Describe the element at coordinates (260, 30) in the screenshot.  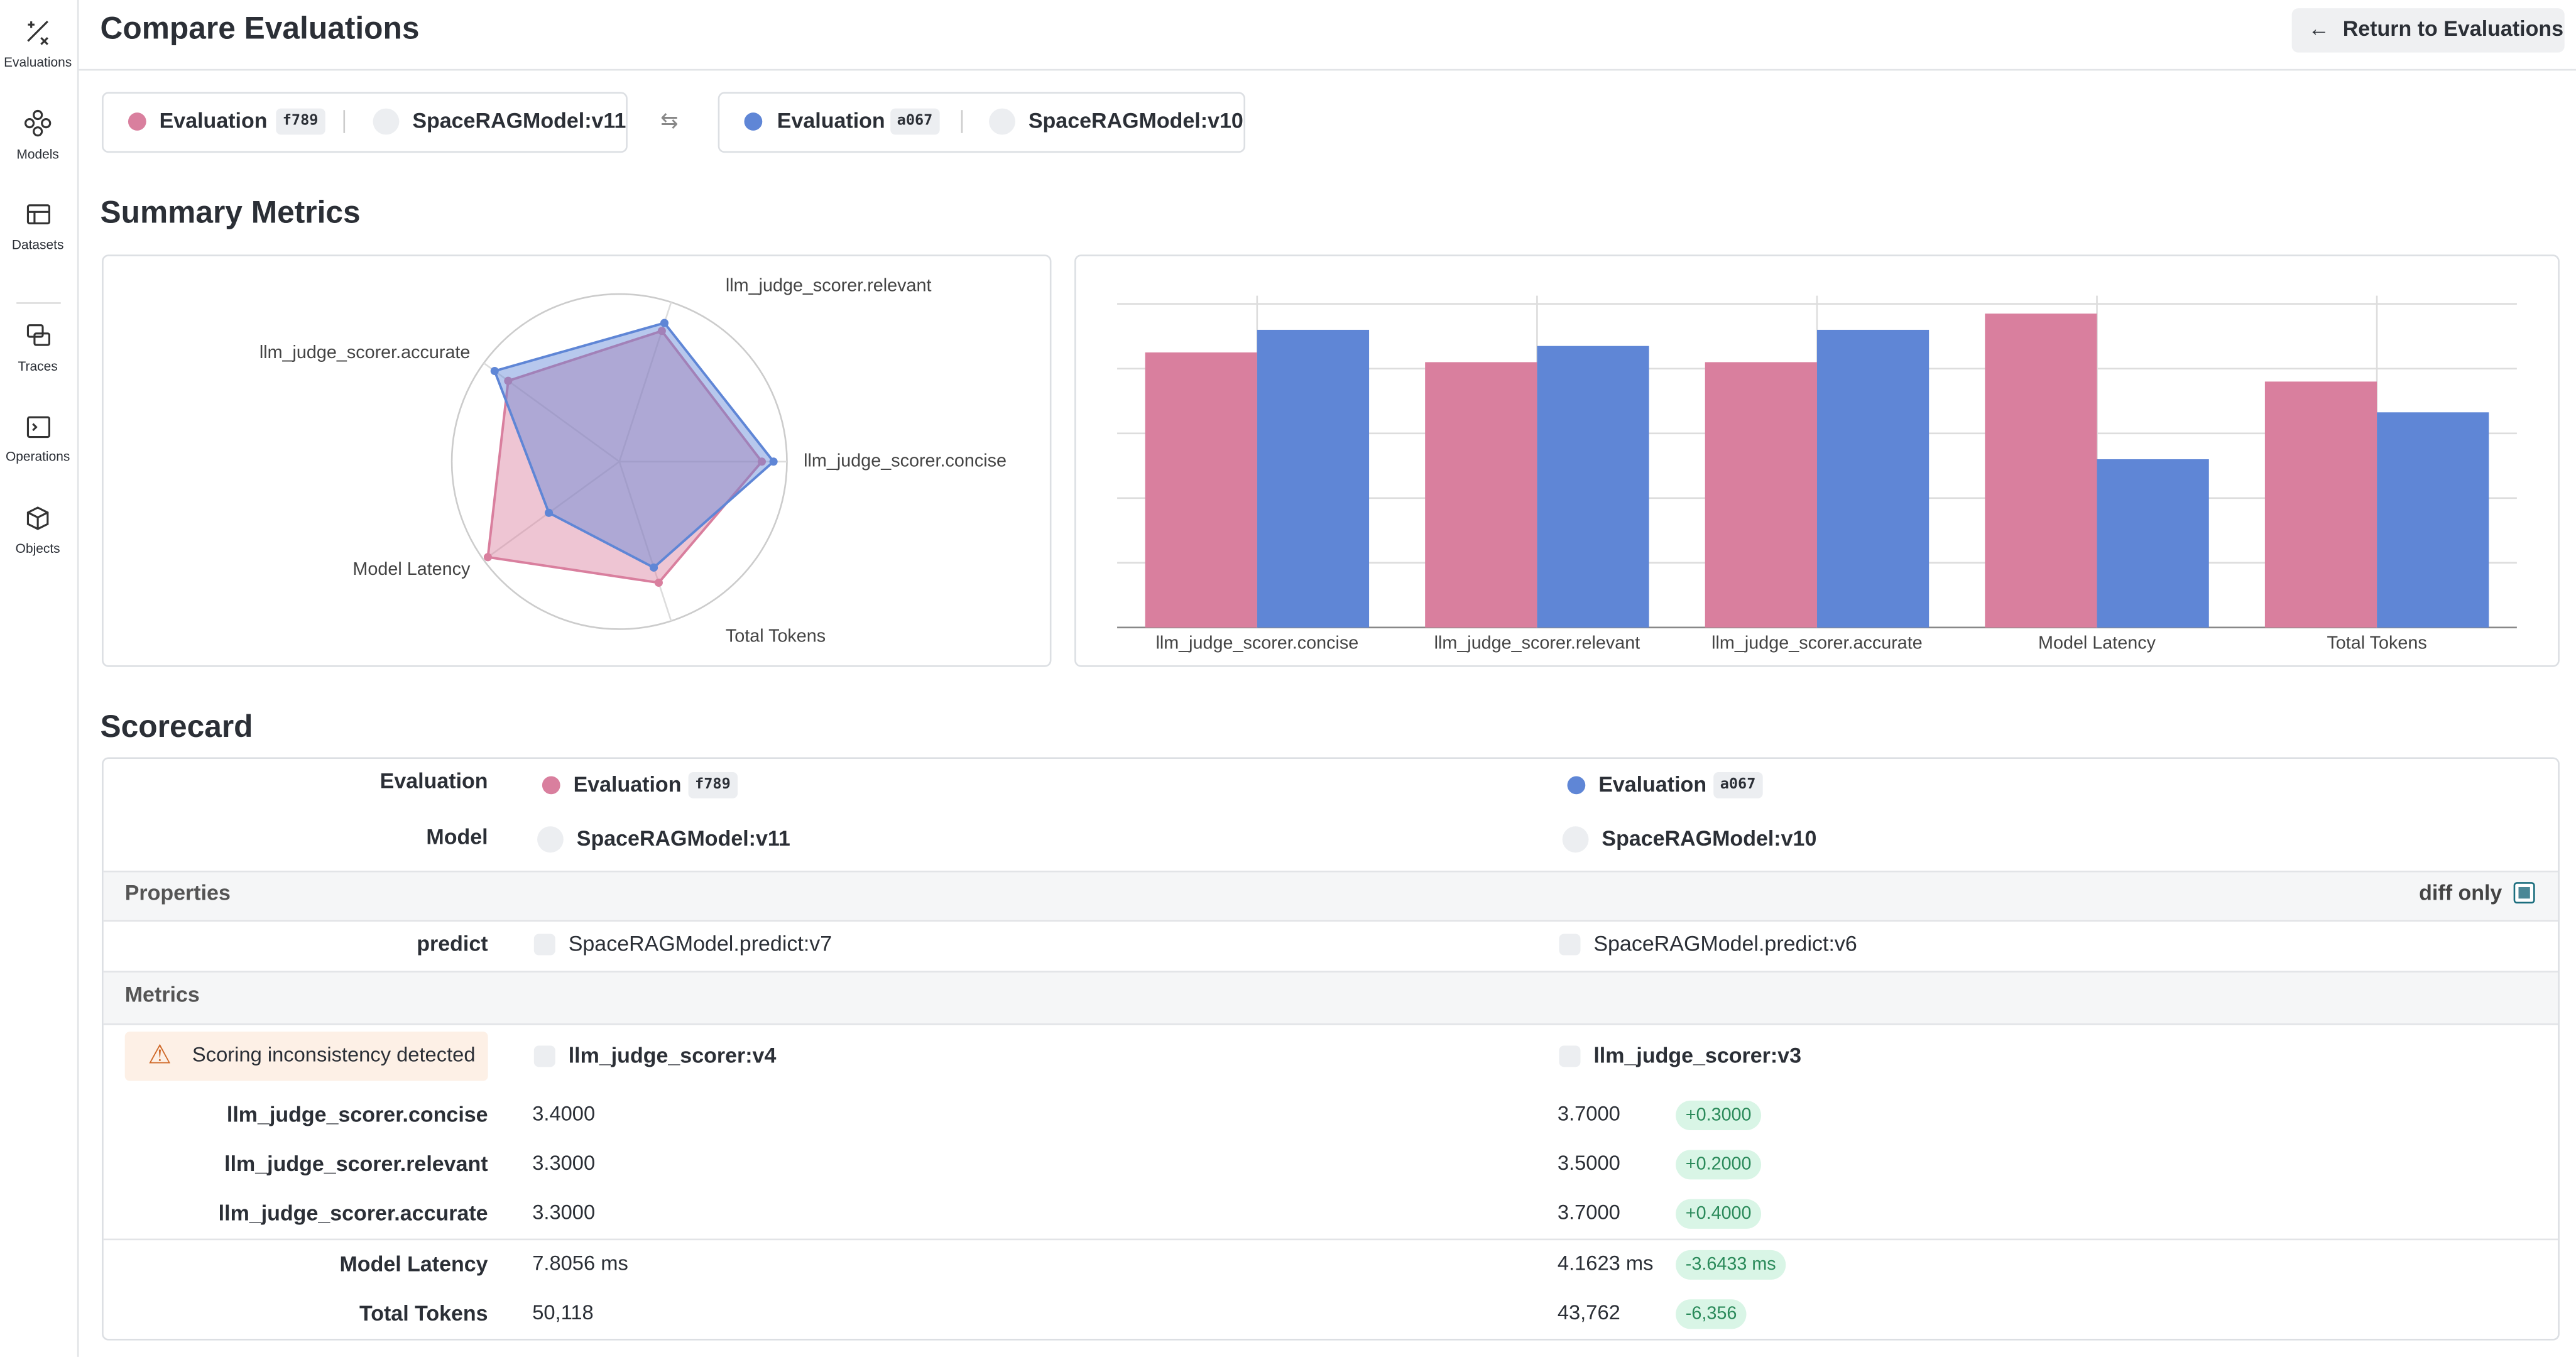
I see `page-title: Compare Evaluations` at that location.